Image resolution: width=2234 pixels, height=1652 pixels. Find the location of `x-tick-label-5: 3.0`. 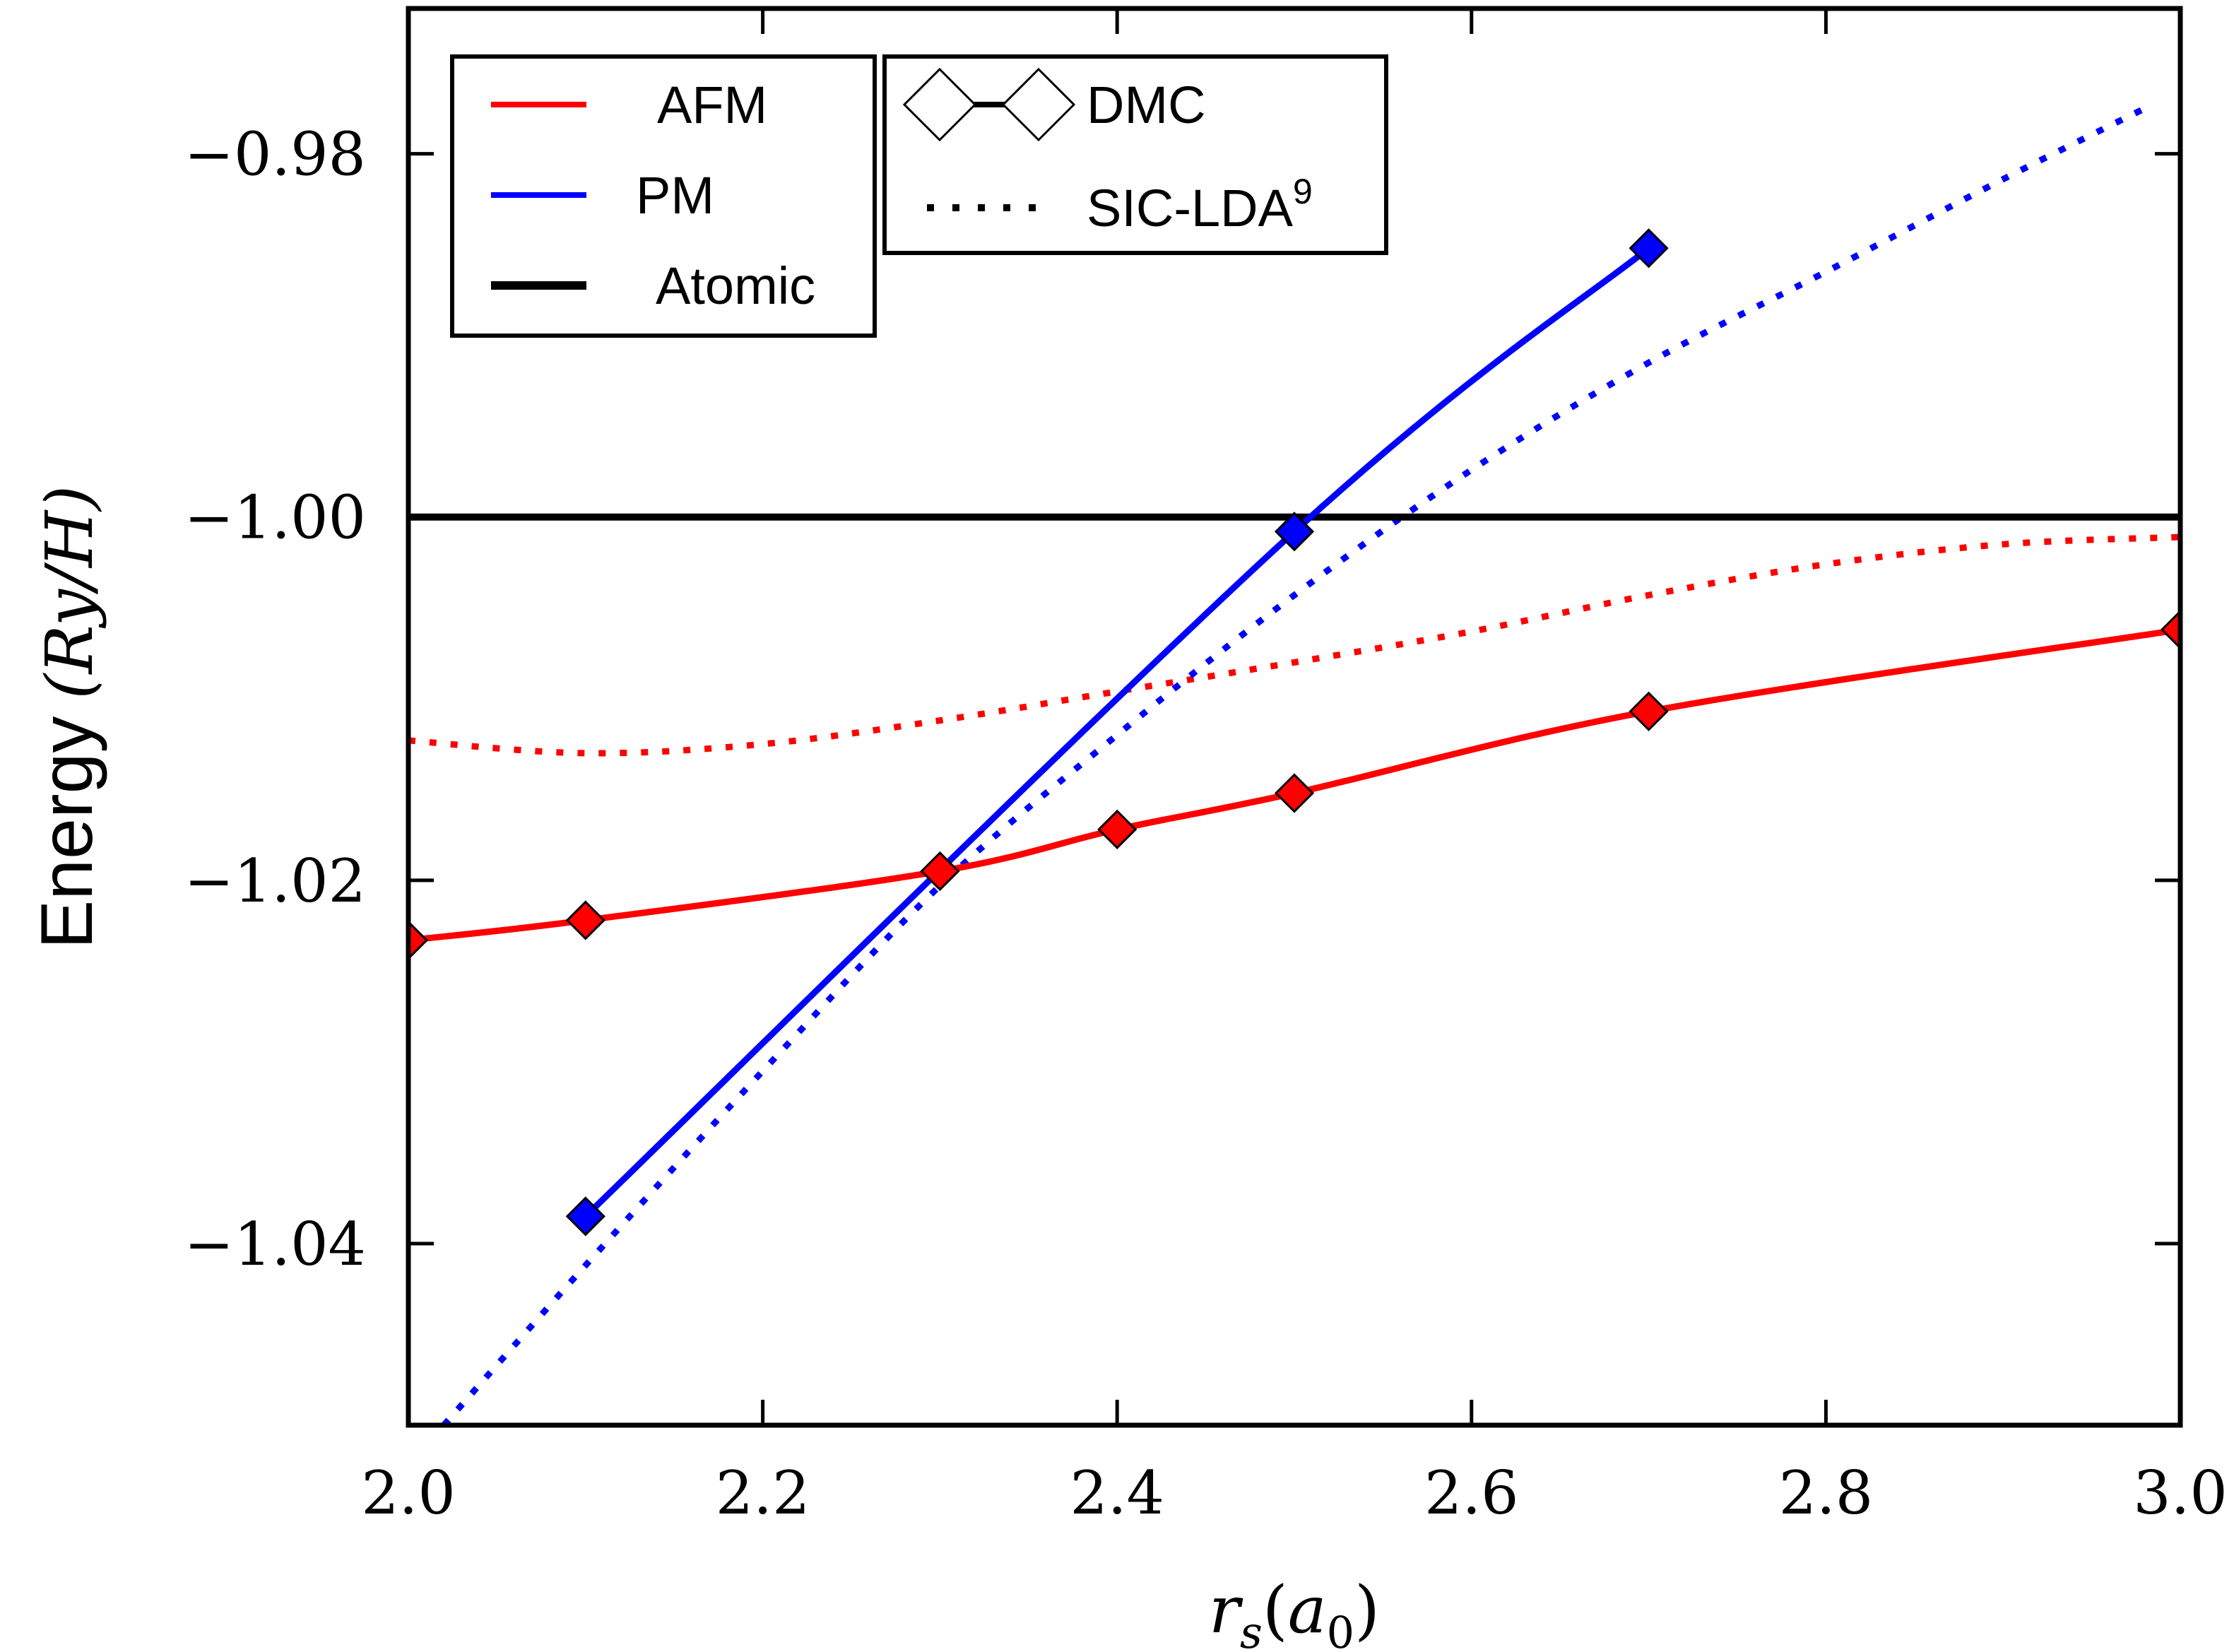

x-tick-label-5: 3.0 is located at coordinates (2181, 1493).